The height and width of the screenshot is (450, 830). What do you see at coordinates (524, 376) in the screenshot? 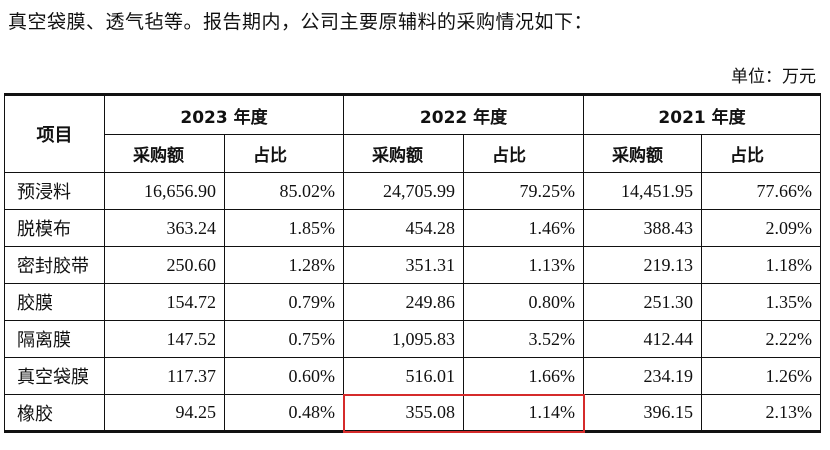
I see `cell-share: 1.66%` at bounding box center [524, 376].